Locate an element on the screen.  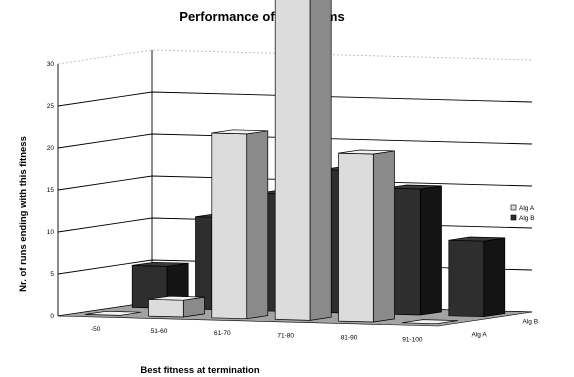
legend-label-alg-b: Alg B is located at coordinates (527, 218).